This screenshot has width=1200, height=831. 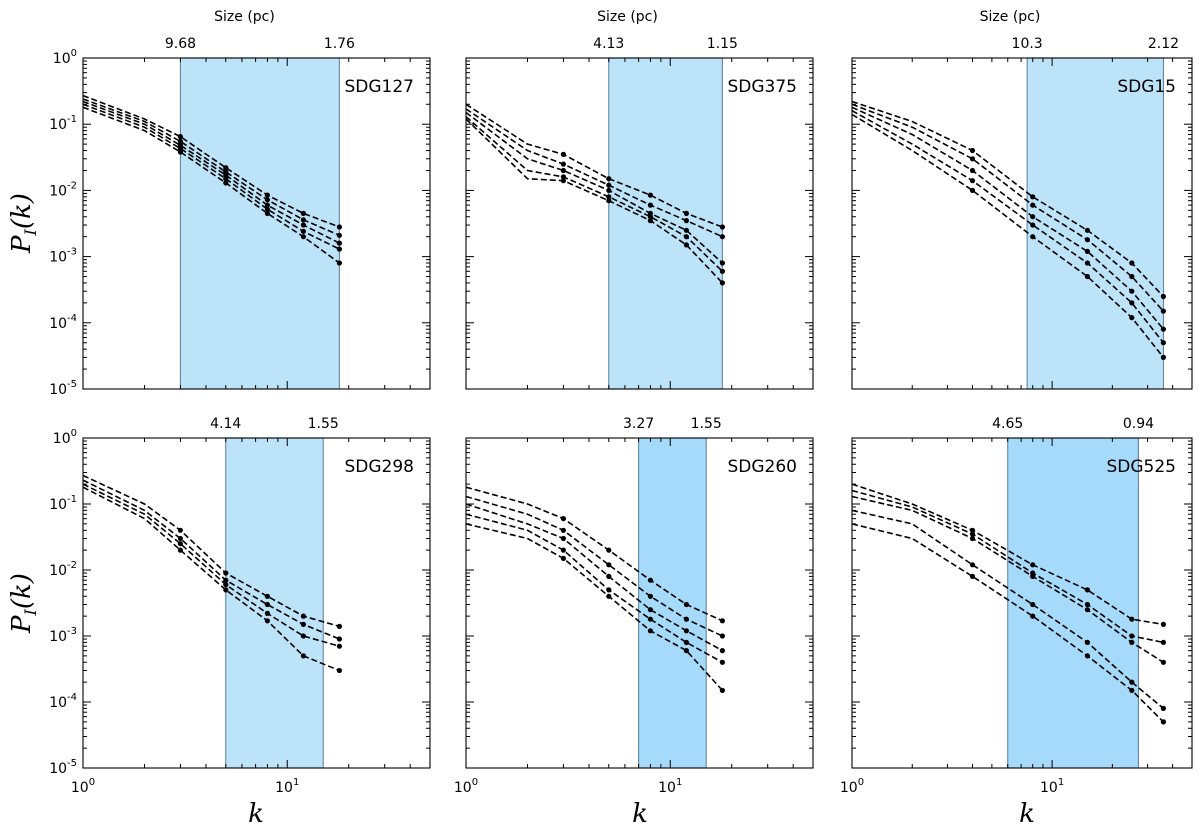 I want to click on y-axis-title: PI(k), so click(x=23, y=603).